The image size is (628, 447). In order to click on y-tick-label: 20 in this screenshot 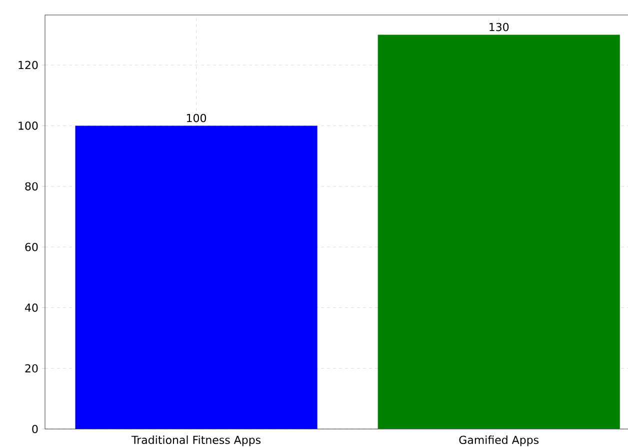, I will do `click(31, 368)`.